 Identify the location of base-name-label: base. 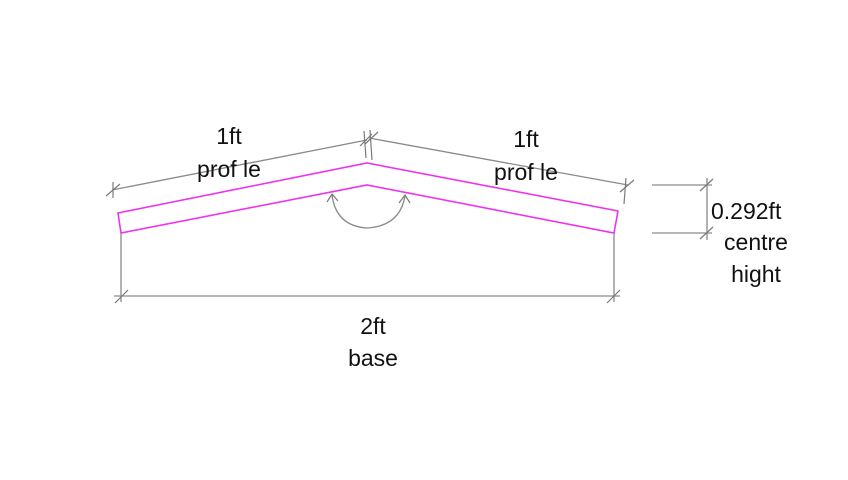
(373, 358).